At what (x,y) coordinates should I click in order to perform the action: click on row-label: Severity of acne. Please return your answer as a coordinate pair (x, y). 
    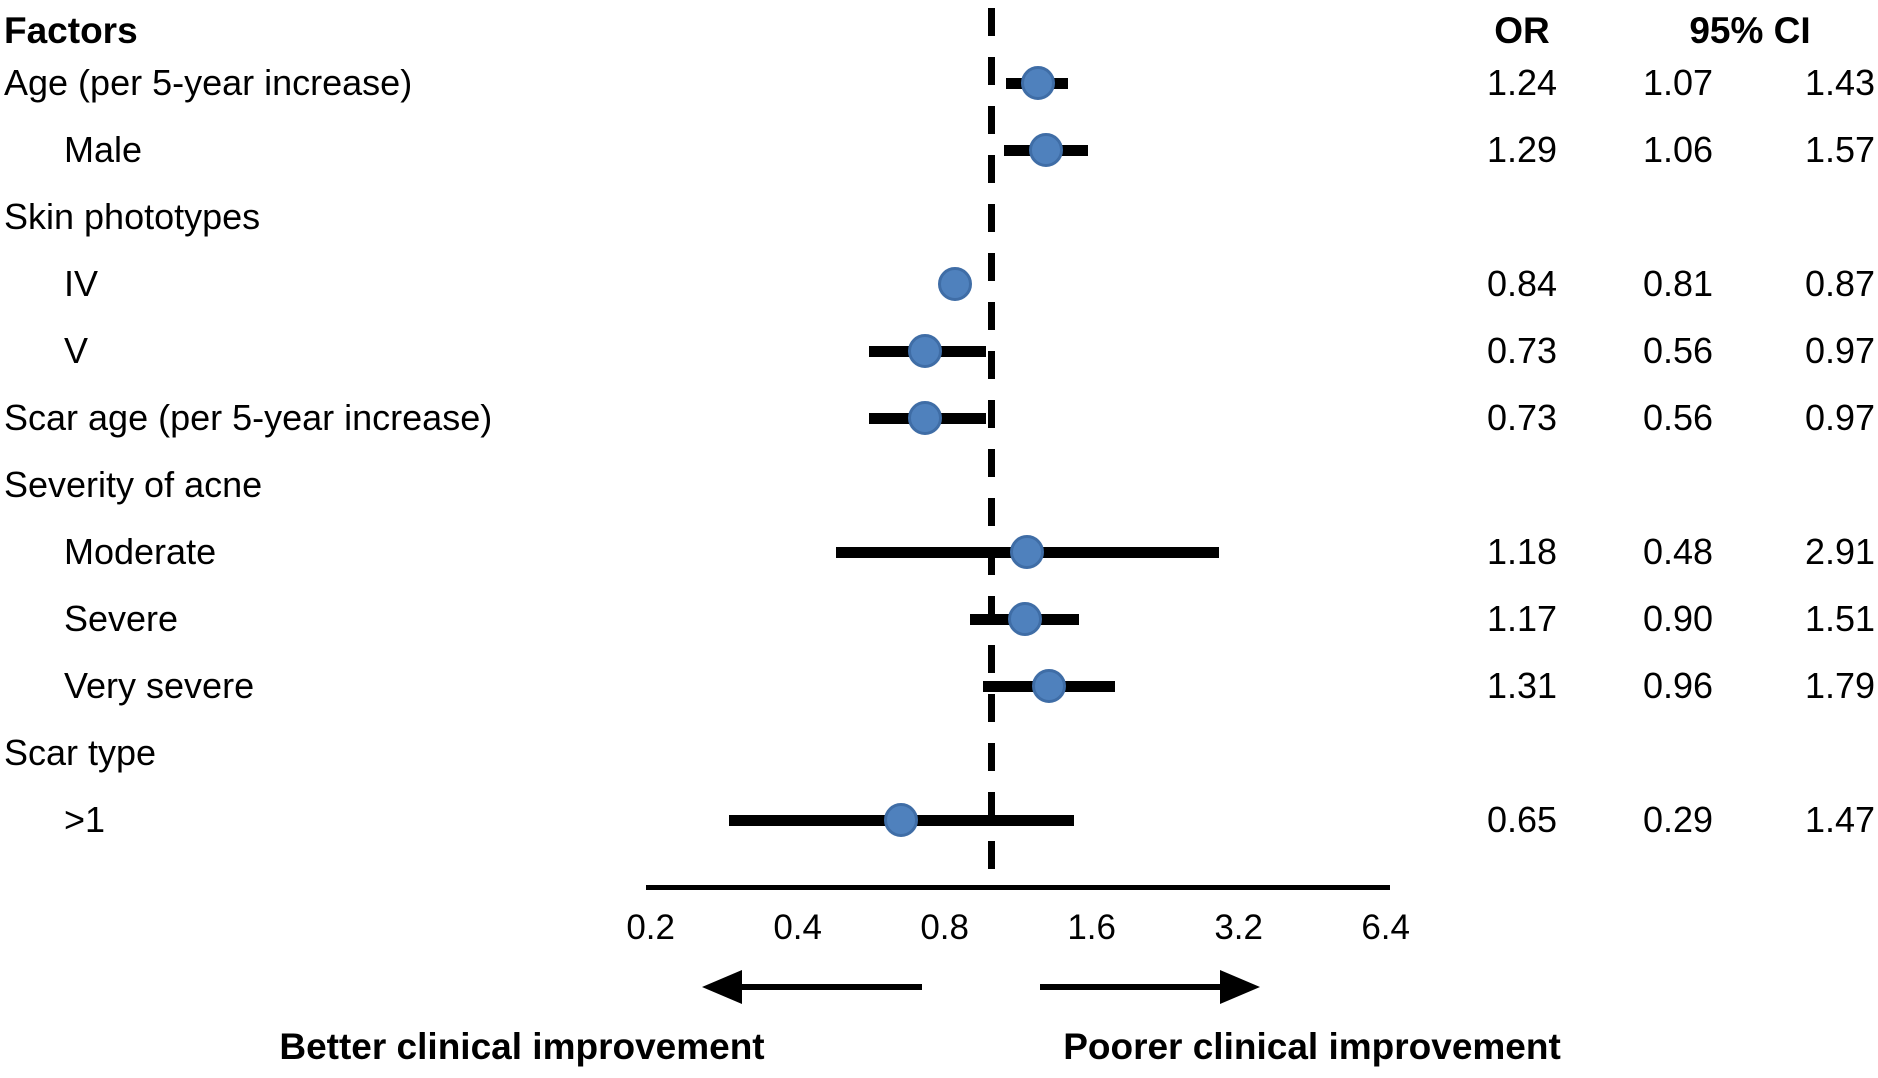
    Looking at the image, I should click on (133, 484).